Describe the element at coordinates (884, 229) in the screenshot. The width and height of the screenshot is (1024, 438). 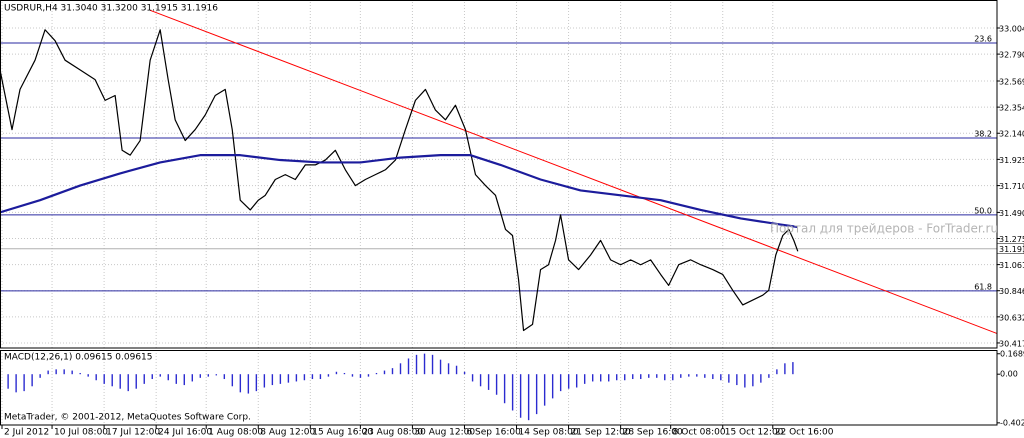
I see `watermark: Портал для трейдеров - ForTrader.ru` at that location.